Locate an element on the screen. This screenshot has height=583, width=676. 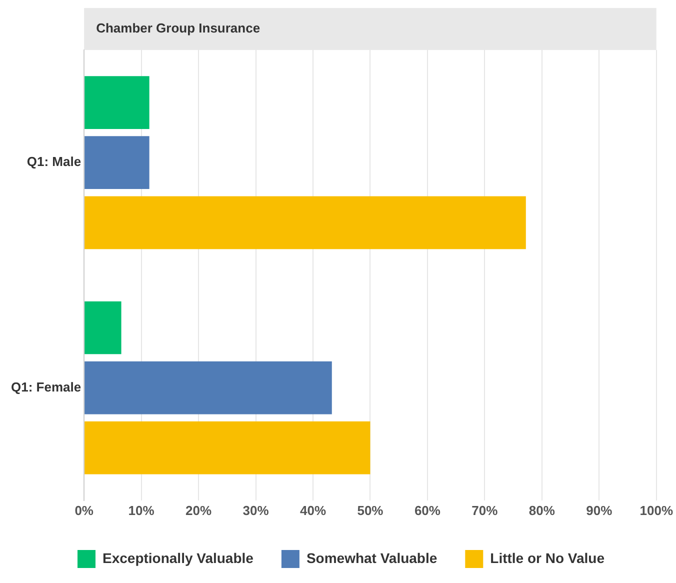
x-tick-label: 80% is located at coordinates (542, 510).